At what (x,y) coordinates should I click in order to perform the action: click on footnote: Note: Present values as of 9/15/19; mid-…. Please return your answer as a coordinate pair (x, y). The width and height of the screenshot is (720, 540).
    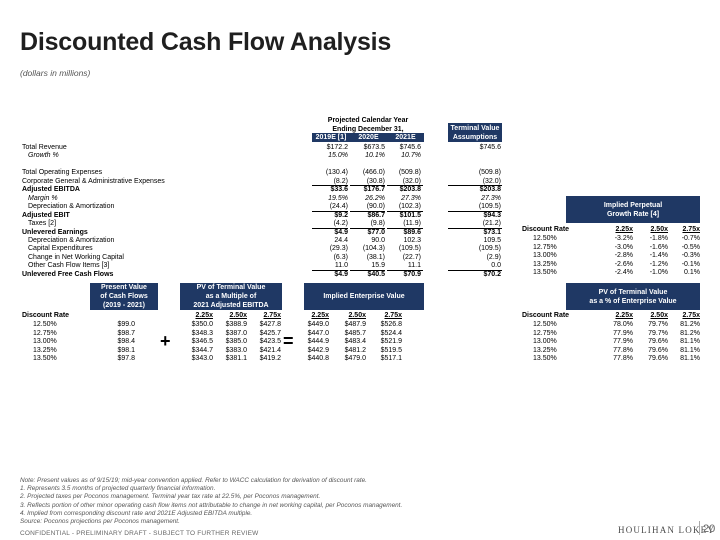
    Looking at the image, I should click on (193, 480).